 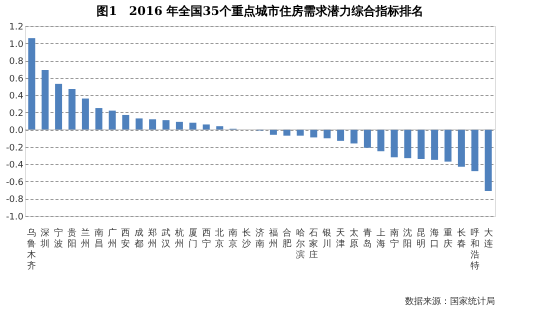 I want to click on y-tick-label: -0.6, so click(x=15, y=183).